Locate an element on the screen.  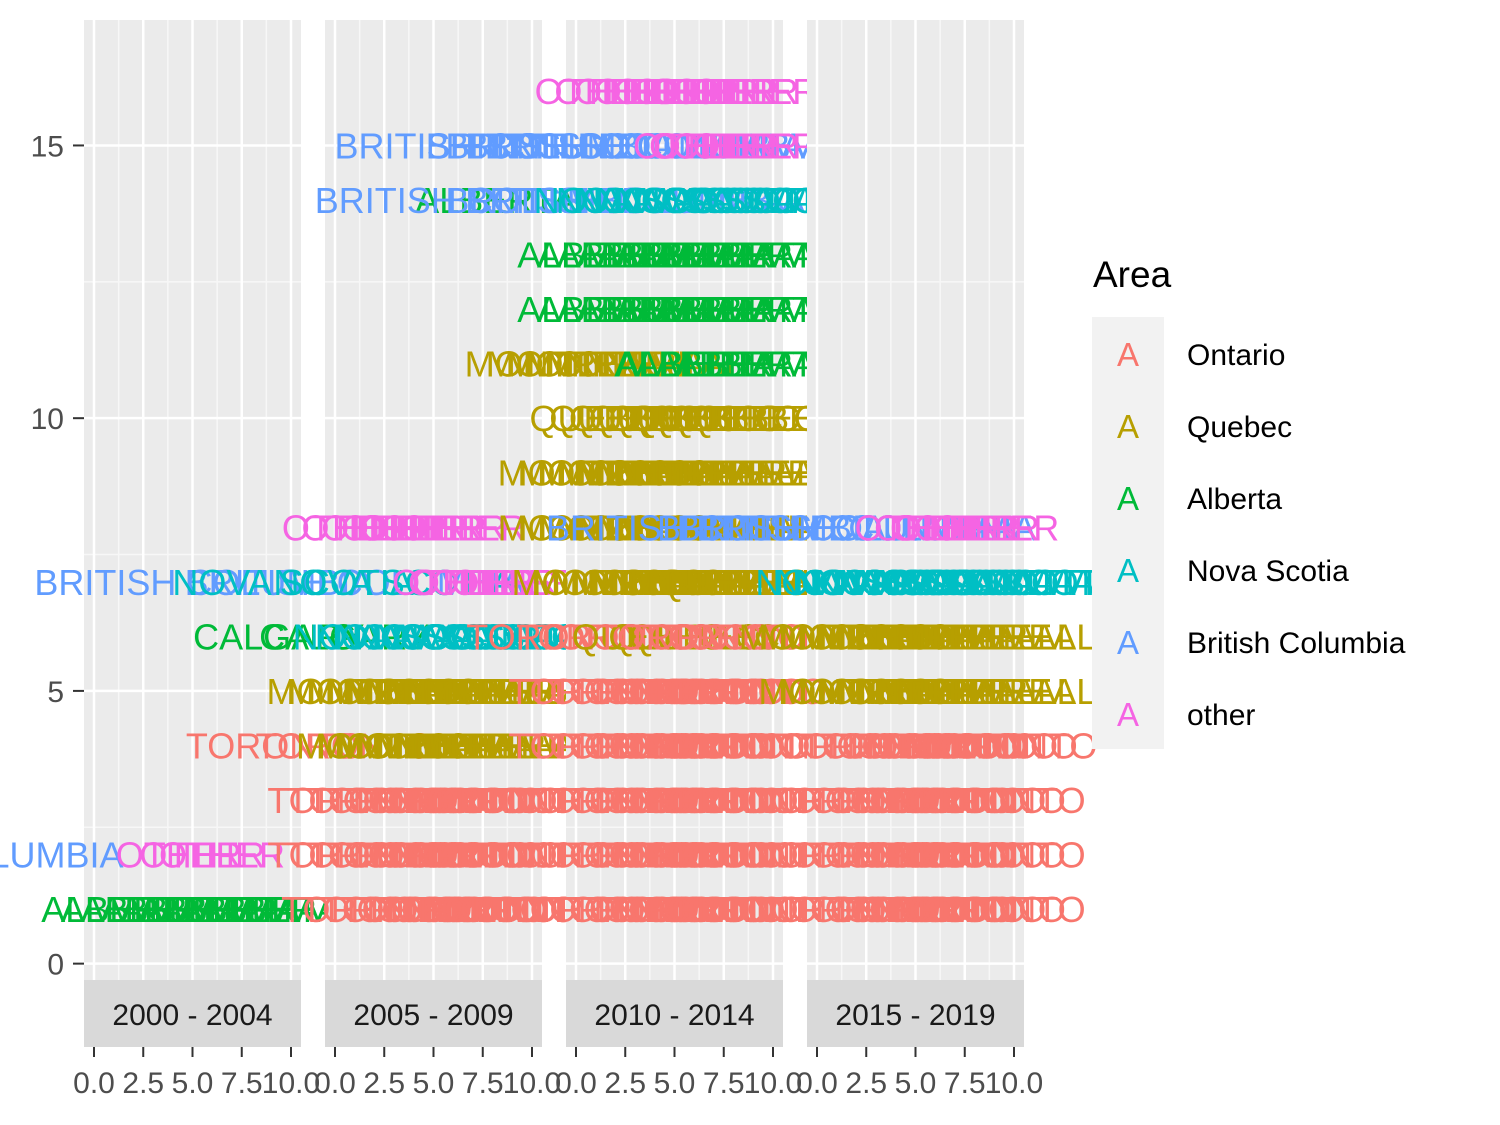
legend-title: Area is located at coordinates (1132, 274).